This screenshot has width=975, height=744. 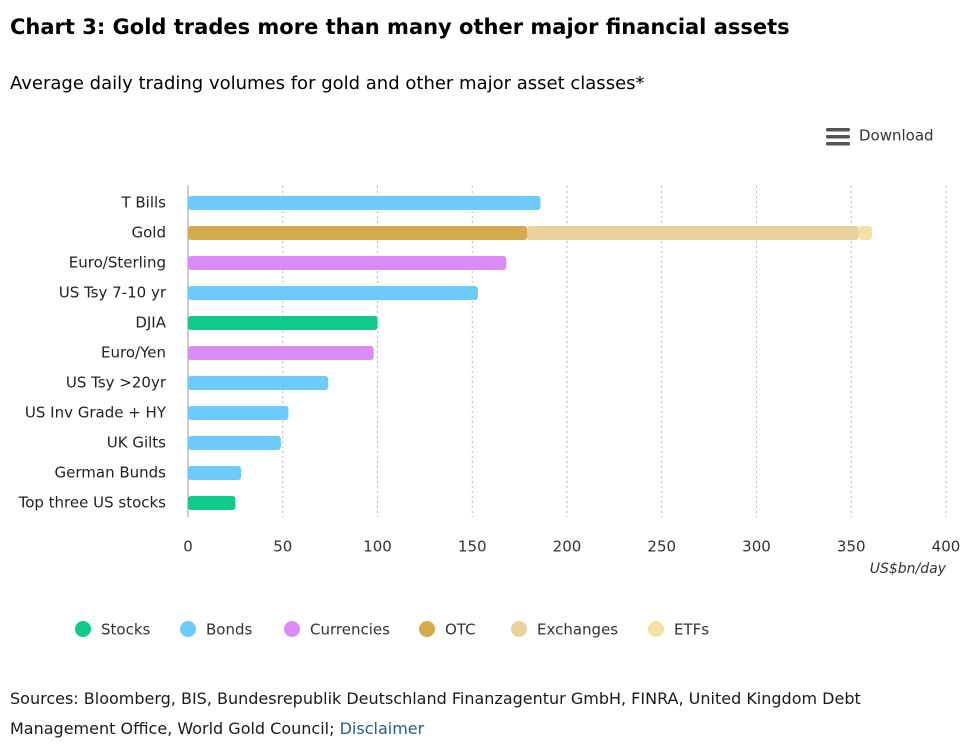 I want to click on legend-item: OTC, so click(x=447, y=630).